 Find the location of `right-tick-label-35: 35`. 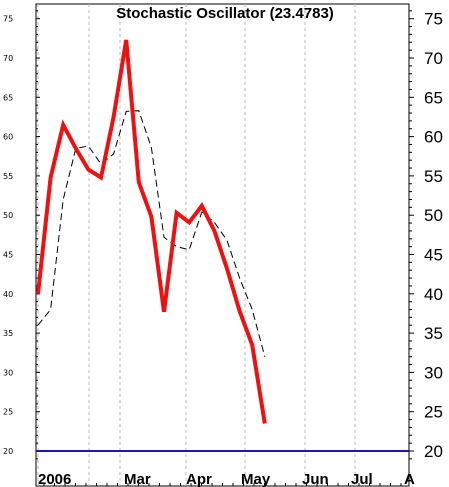

right-tick-label-35: 35 is located at coordinates (433, 333).